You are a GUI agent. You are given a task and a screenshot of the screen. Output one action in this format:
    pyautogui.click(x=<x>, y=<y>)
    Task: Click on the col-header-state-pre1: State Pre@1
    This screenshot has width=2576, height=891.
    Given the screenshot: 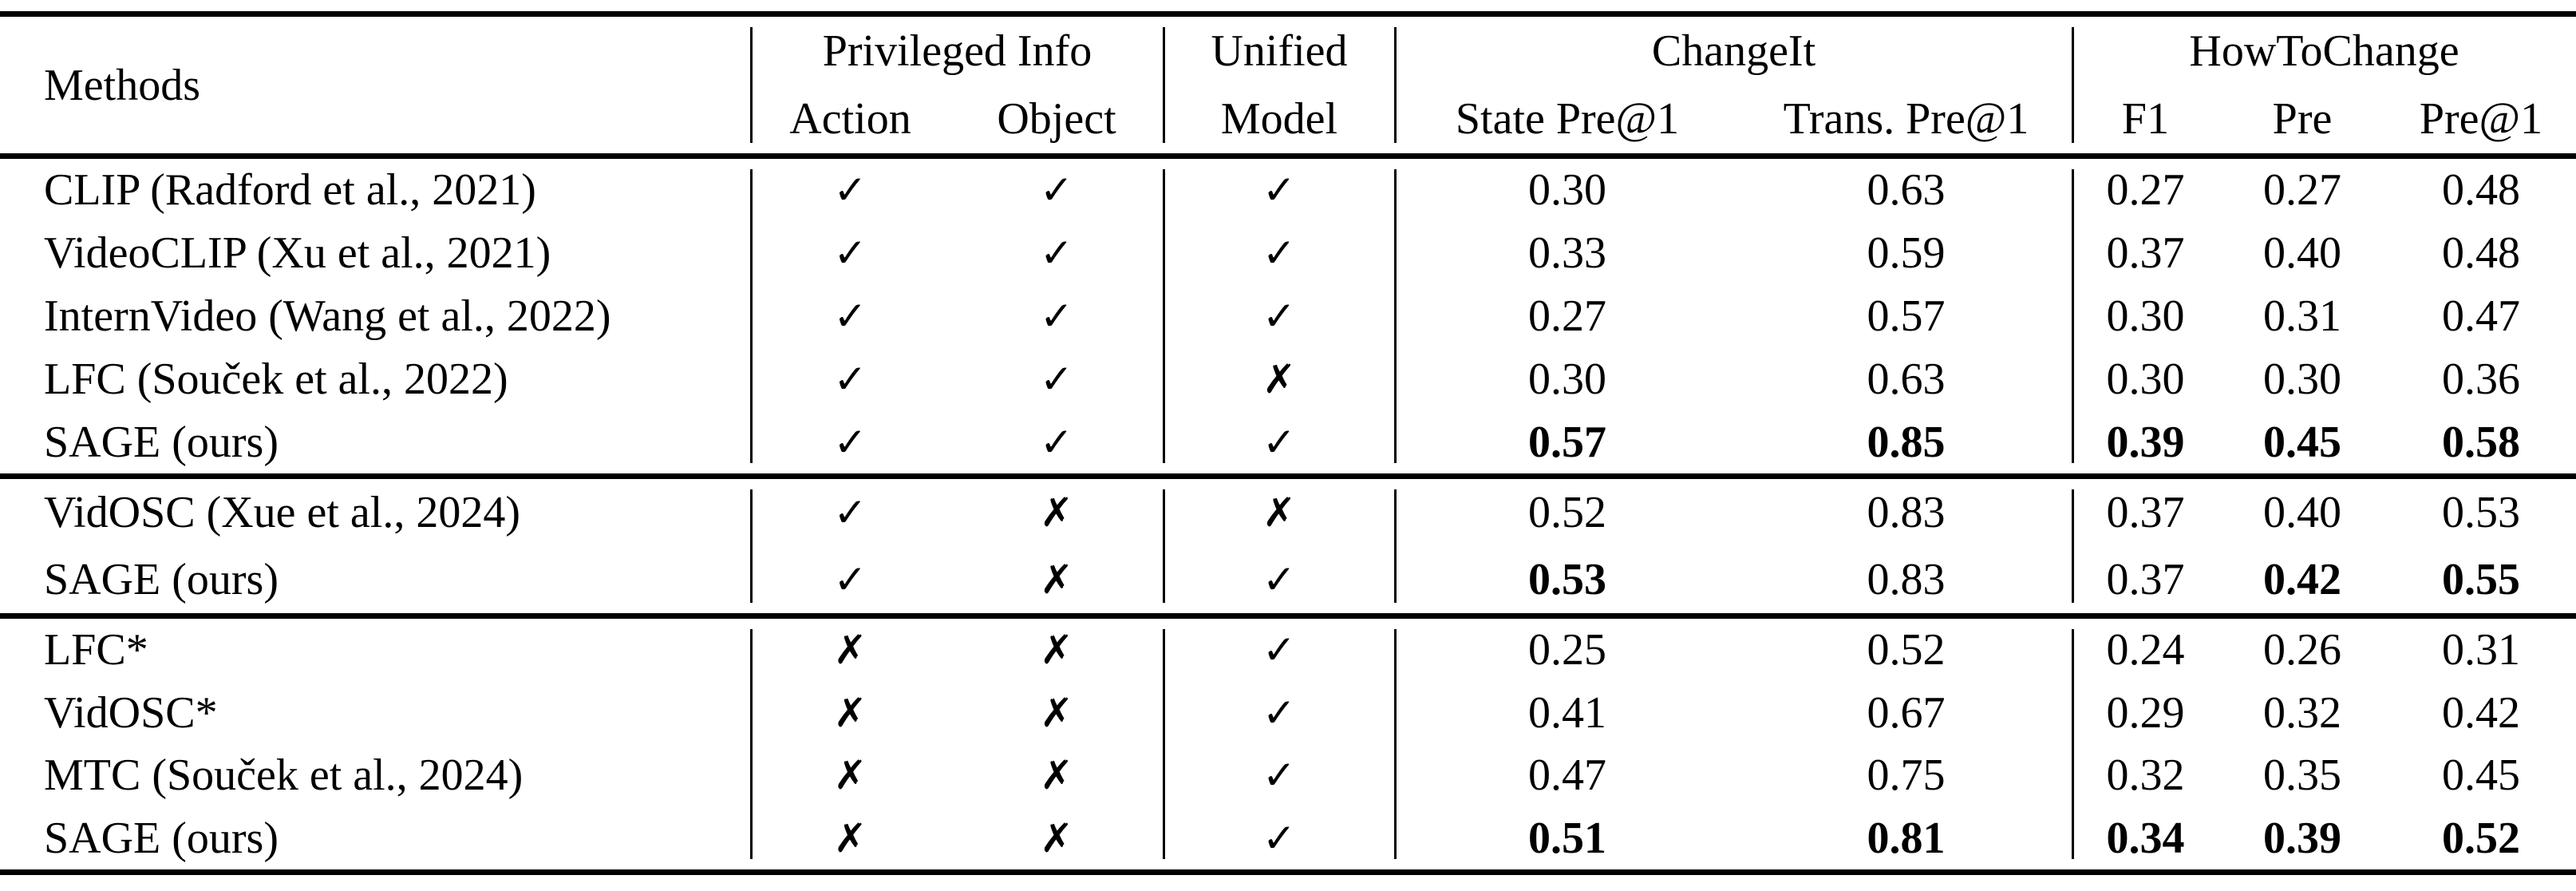 What is the action you would take?
    pyautogui.click(x=1567, y=120)
    